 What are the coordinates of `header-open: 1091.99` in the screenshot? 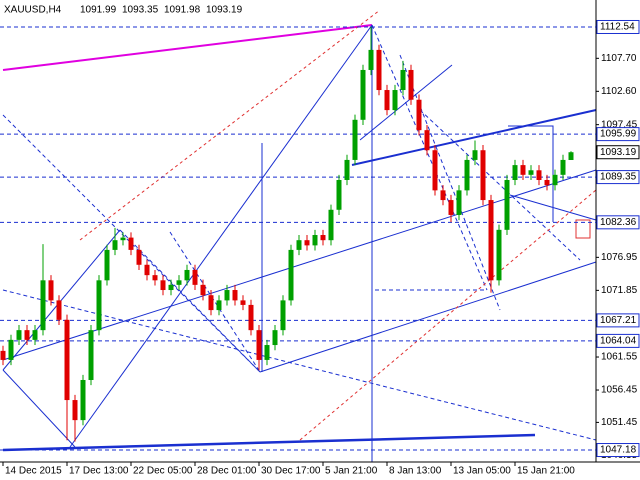 It's located at (98, 10).